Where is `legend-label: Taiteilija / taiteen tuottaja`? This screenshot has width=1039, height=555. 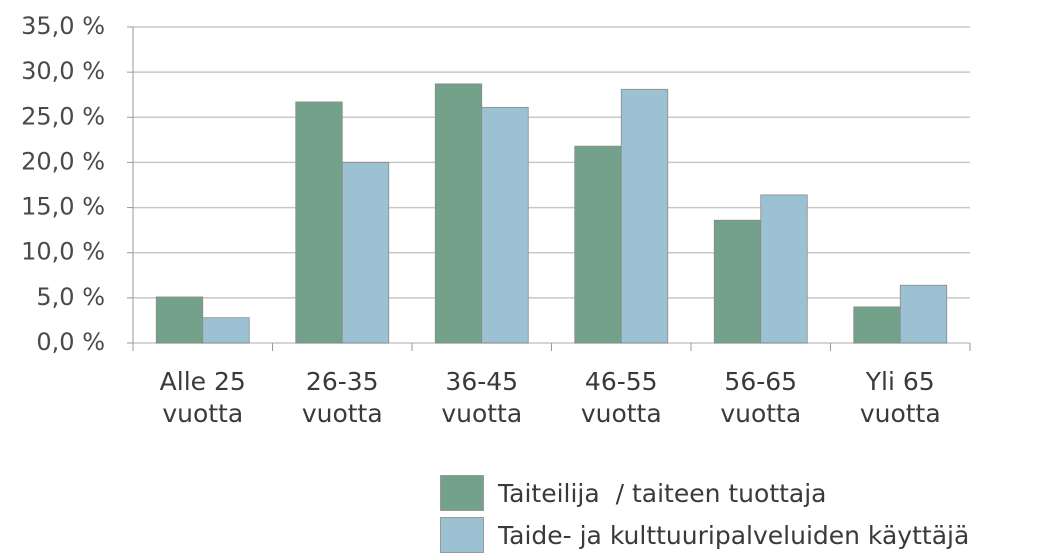 legend-label: Taiteilija / taiteen tuottaja is located at coordinates (662, 493).